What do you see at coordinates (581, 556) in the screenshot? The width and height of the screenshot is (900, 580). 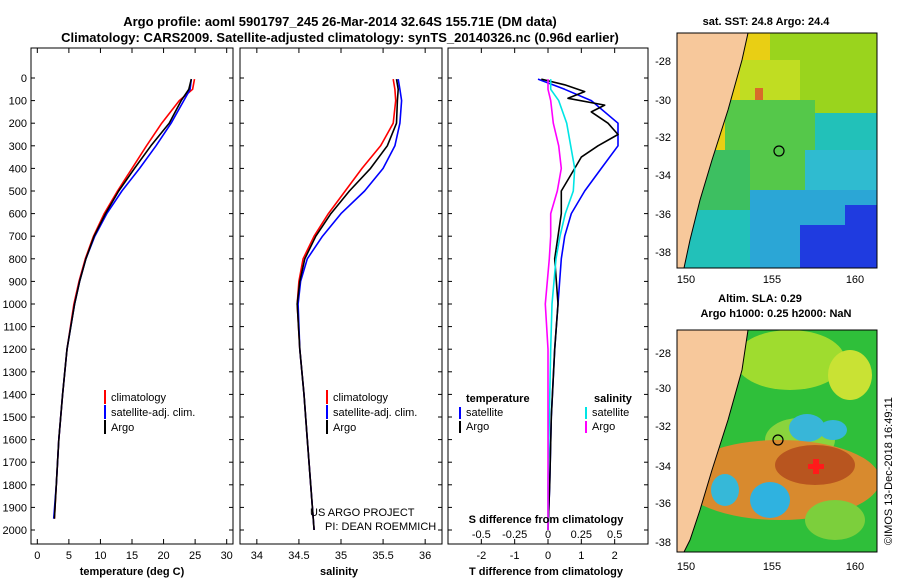 I see `x-tick-label: 1` at bounding box center [581, 556].